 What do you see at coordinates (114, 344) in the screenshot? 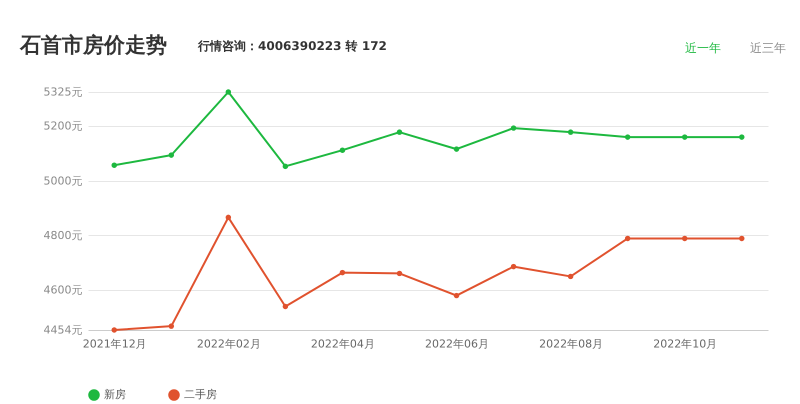
I see `x-tick-label: 2021年12月` at bounding box center [114, 344].